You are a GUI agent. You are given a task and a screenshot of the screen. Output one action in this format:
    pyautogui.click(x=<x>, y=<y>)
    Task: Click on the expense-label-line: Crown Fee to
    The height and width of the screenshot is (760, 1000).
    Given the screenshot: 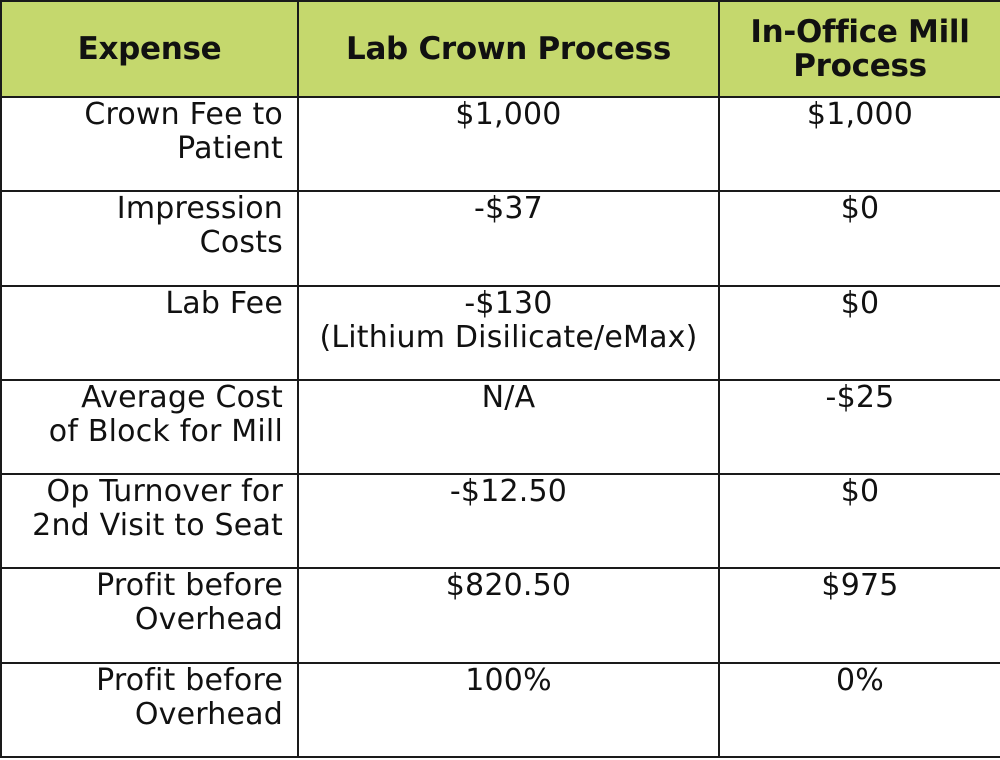 What is the action you would take?
    pyautogui.click(x=183, y=114)
    